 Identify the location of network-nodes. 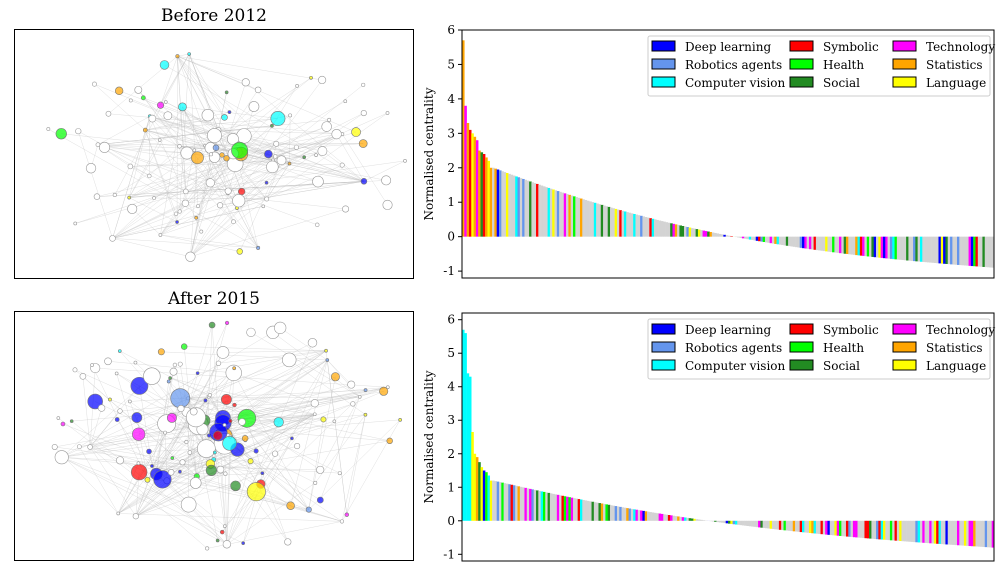
(226, 157).